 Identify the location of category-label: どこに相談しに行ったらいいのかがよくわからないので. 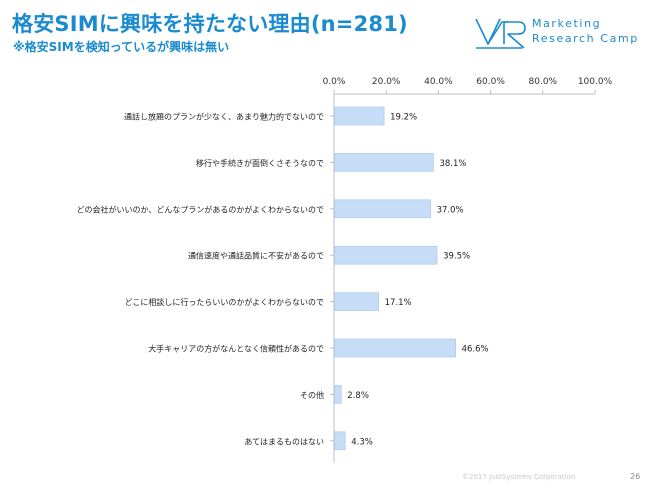
(224, 302).